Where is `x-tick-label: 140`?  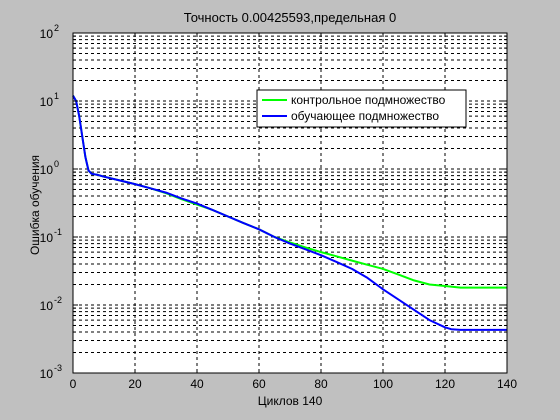
x-tick-label: 140 is located at coordinates (507, 384).